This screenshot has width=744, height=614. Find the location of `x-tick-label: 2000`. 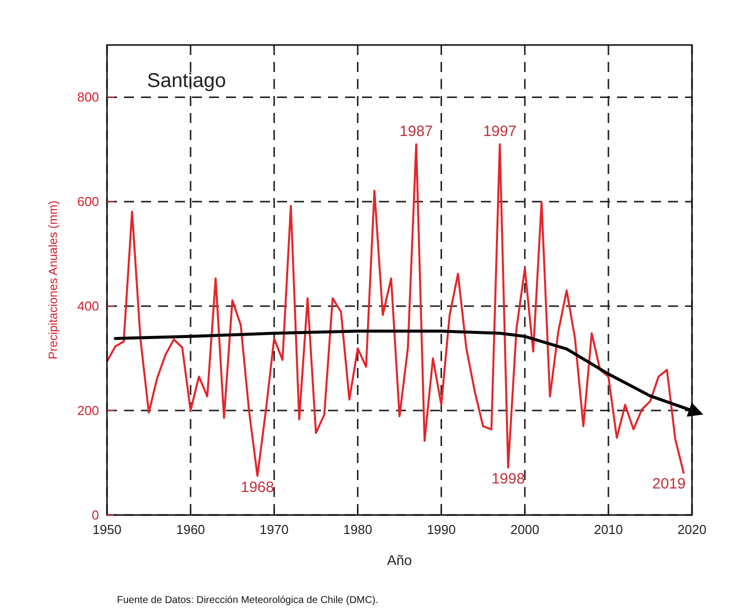

x-tick-label: 2000 is located at coordinates (525, 529).